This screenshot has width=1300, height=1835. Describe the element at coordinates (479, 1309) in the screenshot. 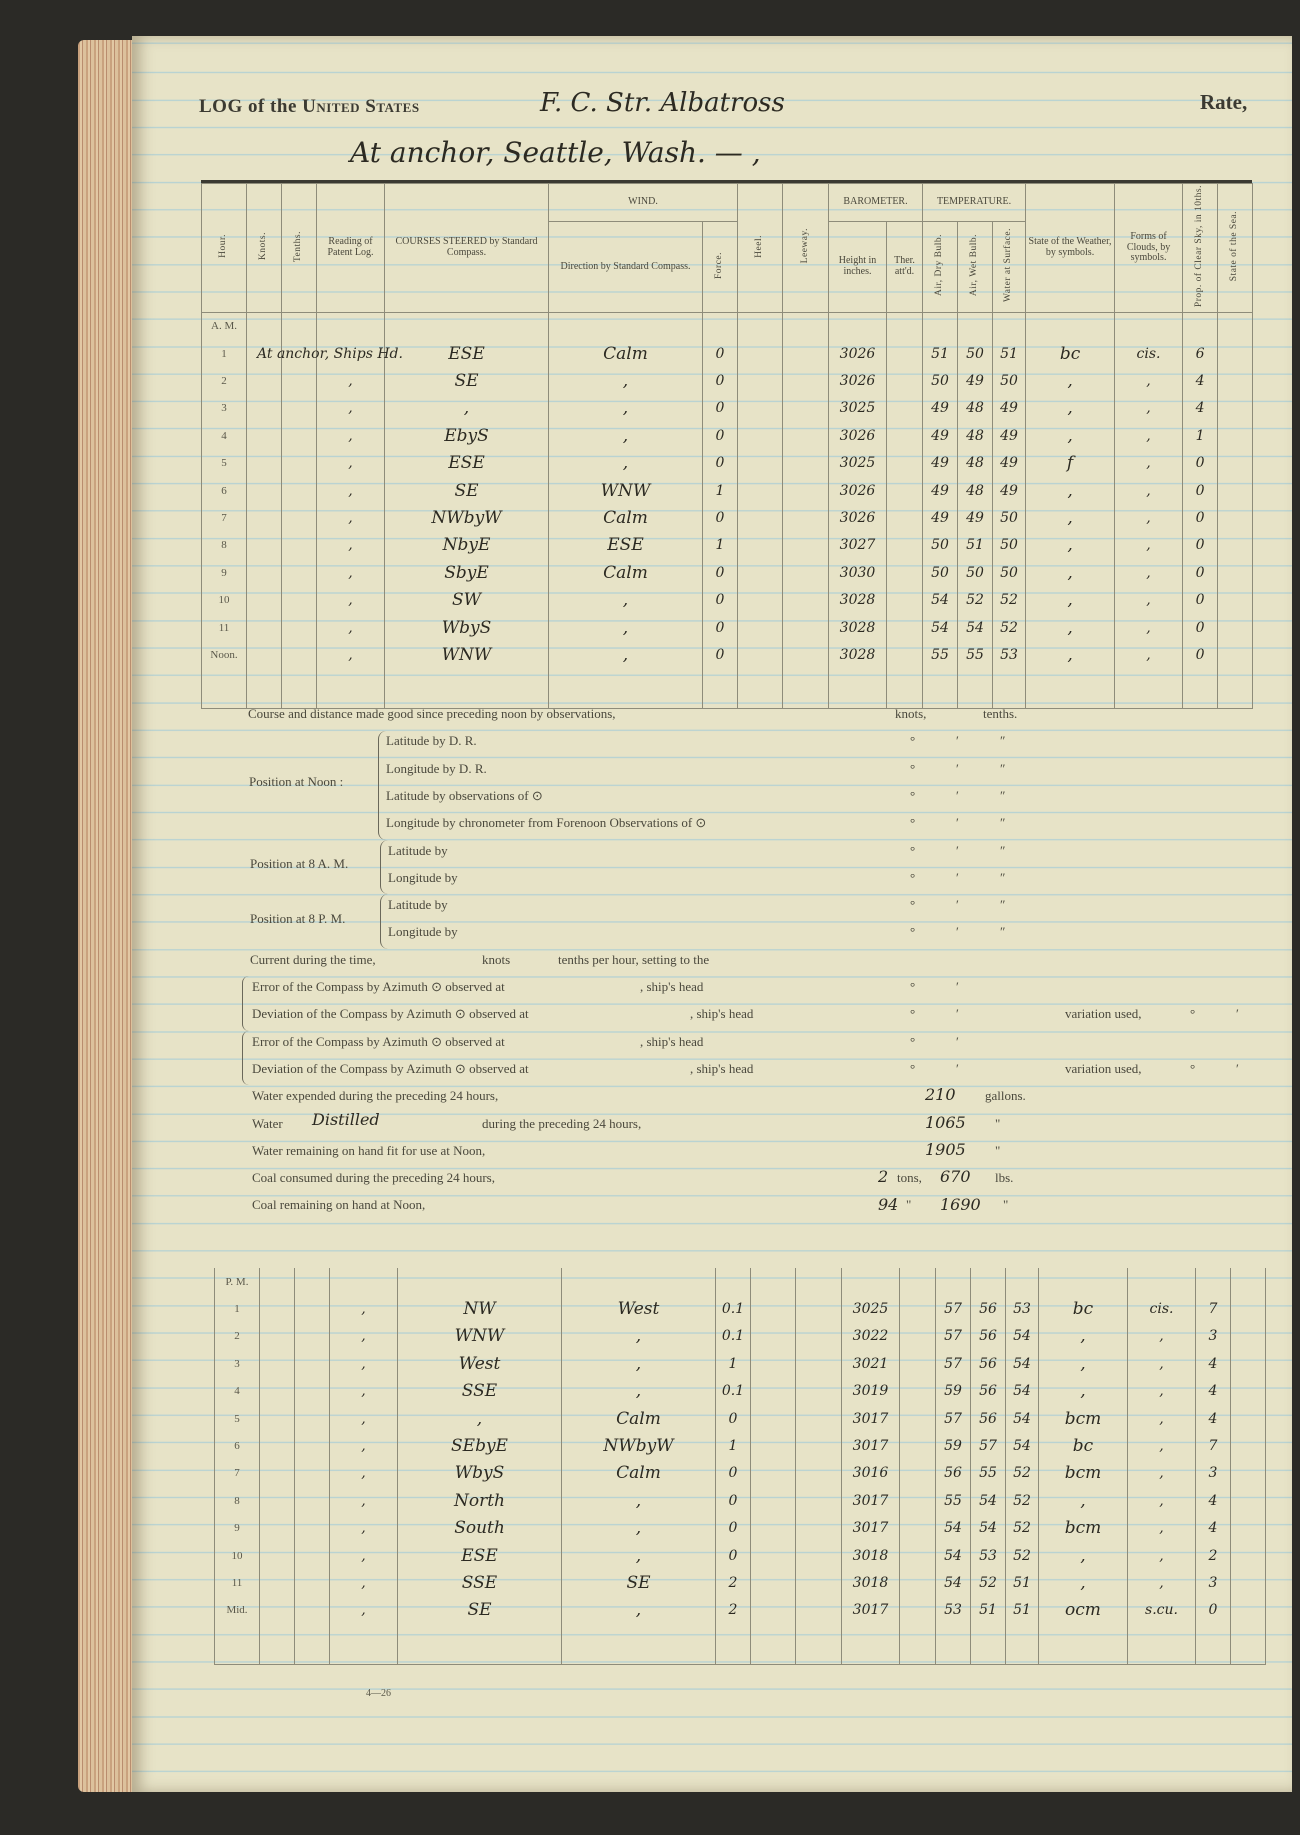

I see `course-cell: NW` at that location.